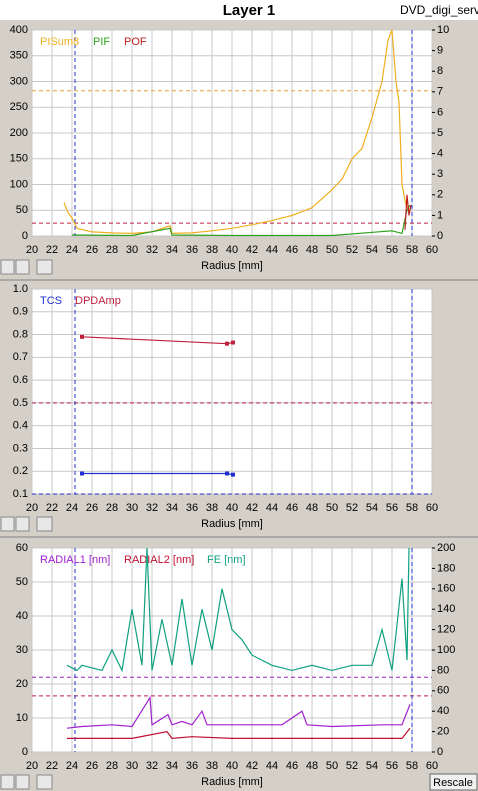 Image resolution: width=478 pixels, height=791 pixels. I want to click on y2-tick-label: 5, so click(440, 133).